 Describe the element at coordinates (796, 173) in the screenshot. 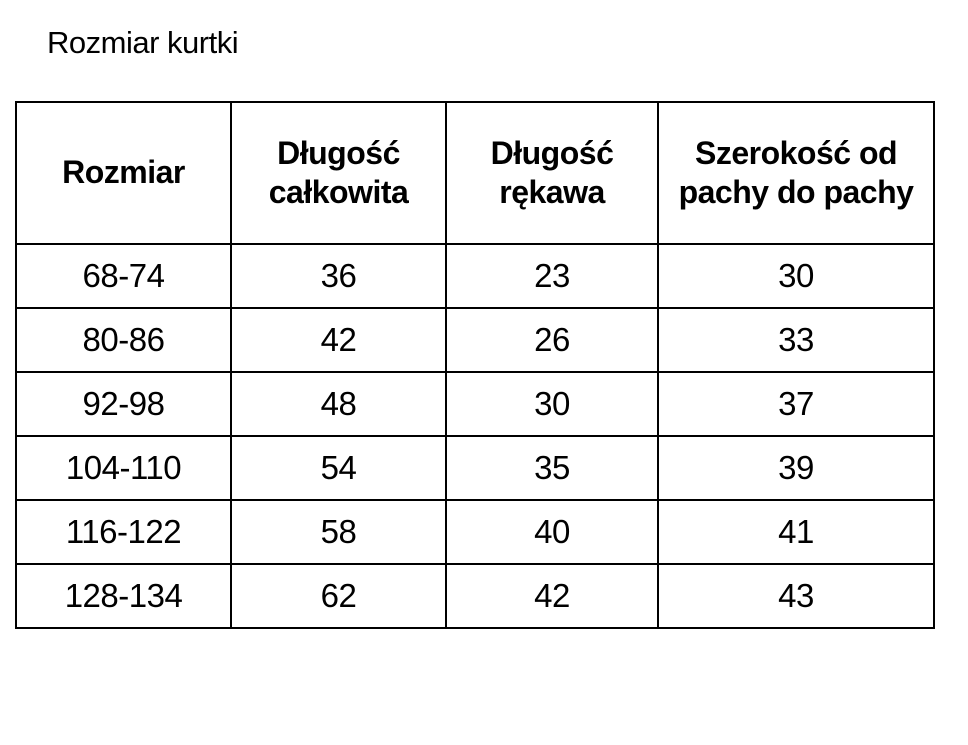

I see `column-header-szerokosc: Szerokość od pachy do pachy` at that location.